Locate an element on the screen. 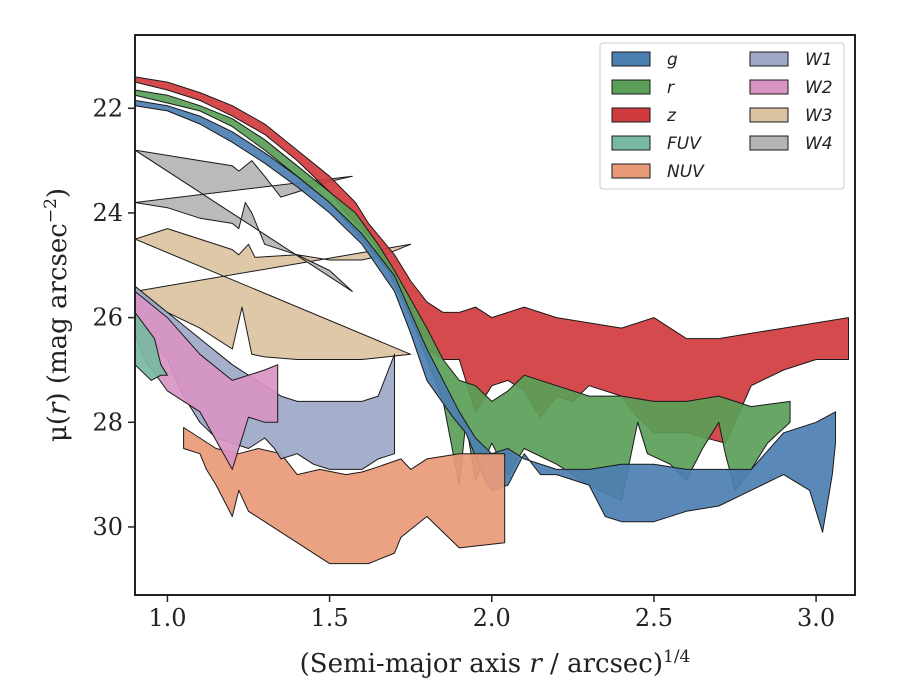  x-axis-ticks: 1.0 1.5 2.0 2.5 3.0 is located at coordinates (491, 613).